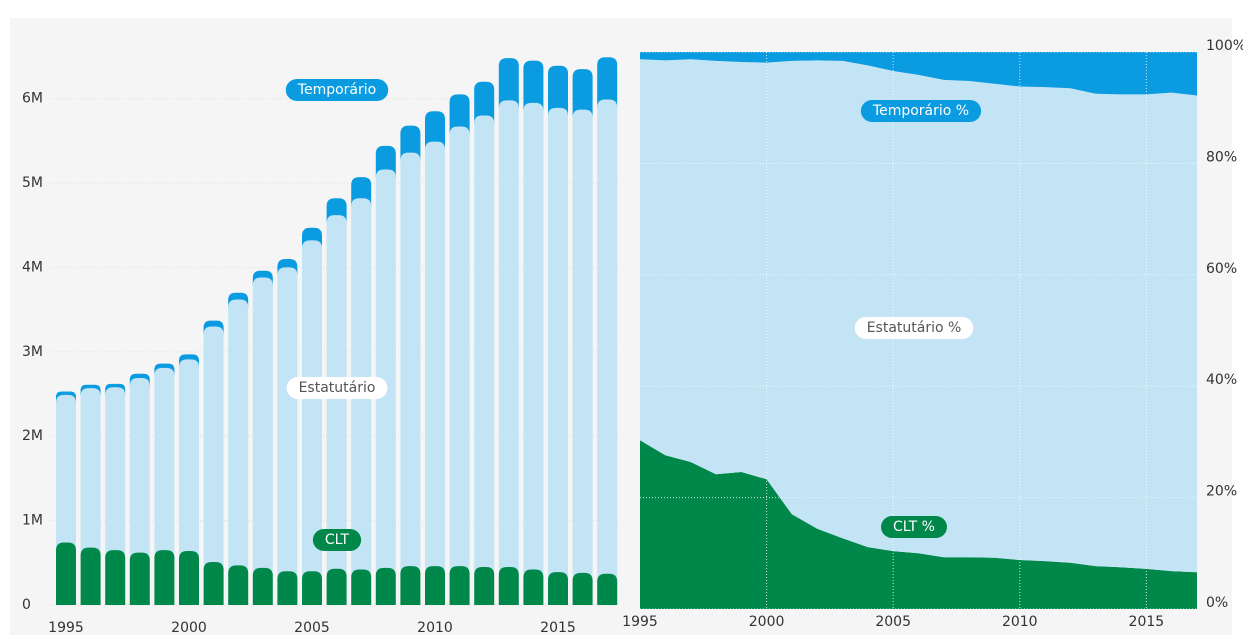 Image resolution: width=1243 pixels, height=635 pixels. Describe the element at coordinates (32, 436) in the screenshot. I see `y-tick-label: 2M` at that location.